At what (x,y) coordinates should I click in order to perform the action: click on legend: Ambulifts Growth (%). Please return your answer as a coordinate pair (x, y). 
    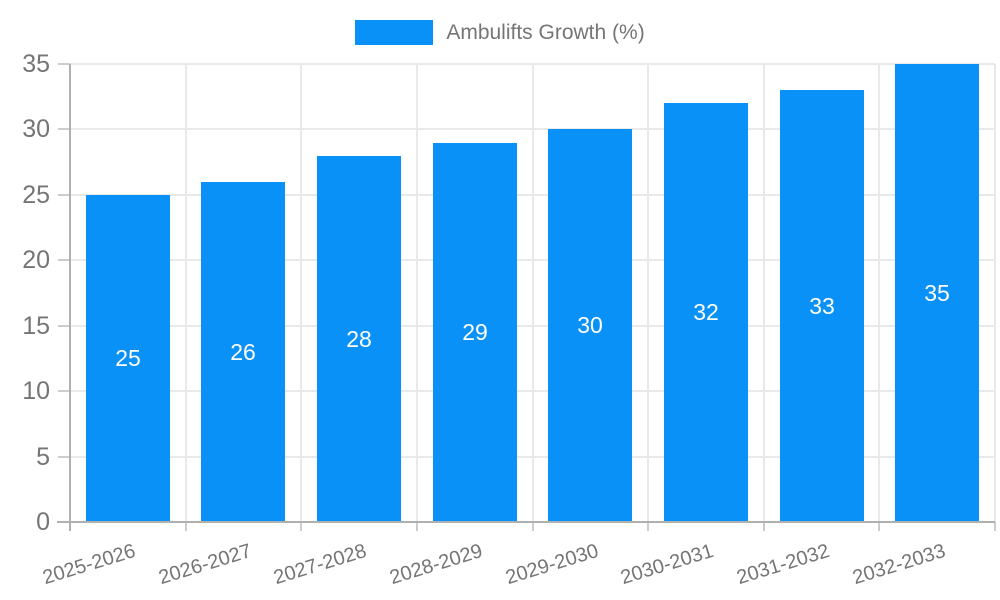
    Looking at the image, I should click on (500, 32).